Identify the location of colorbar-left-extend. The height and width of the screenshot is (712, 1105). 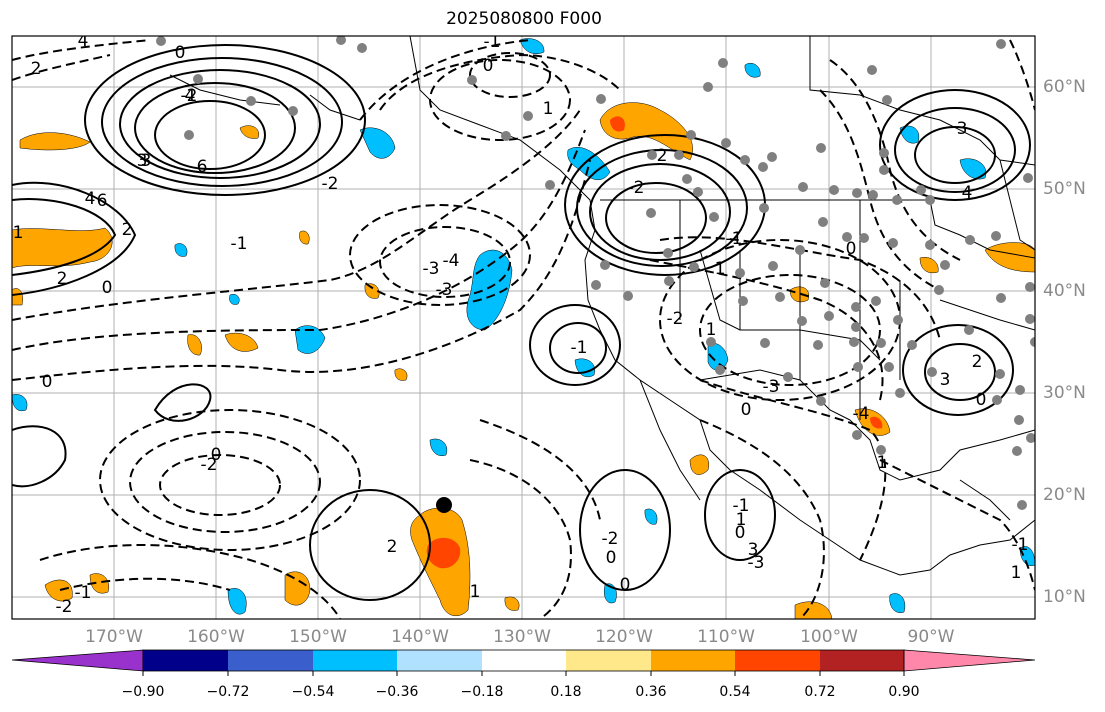
(77, 660).